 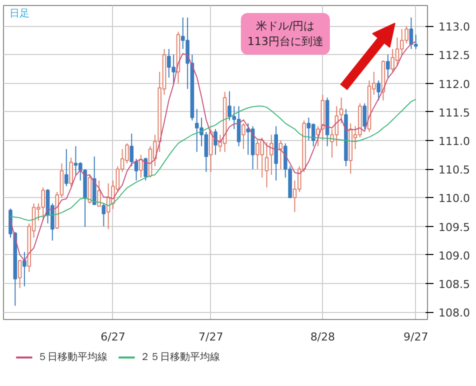 What do you see at coordinates (454, 27) in the screenshot?
I see `y-tick-label: 113.0` at bounding box center [454, 27].